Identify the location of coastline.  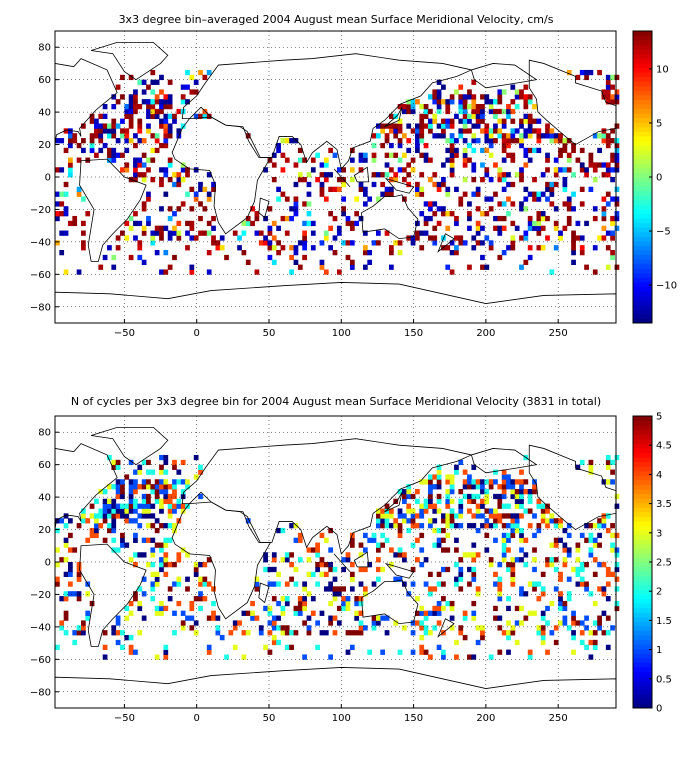
(327, 111).